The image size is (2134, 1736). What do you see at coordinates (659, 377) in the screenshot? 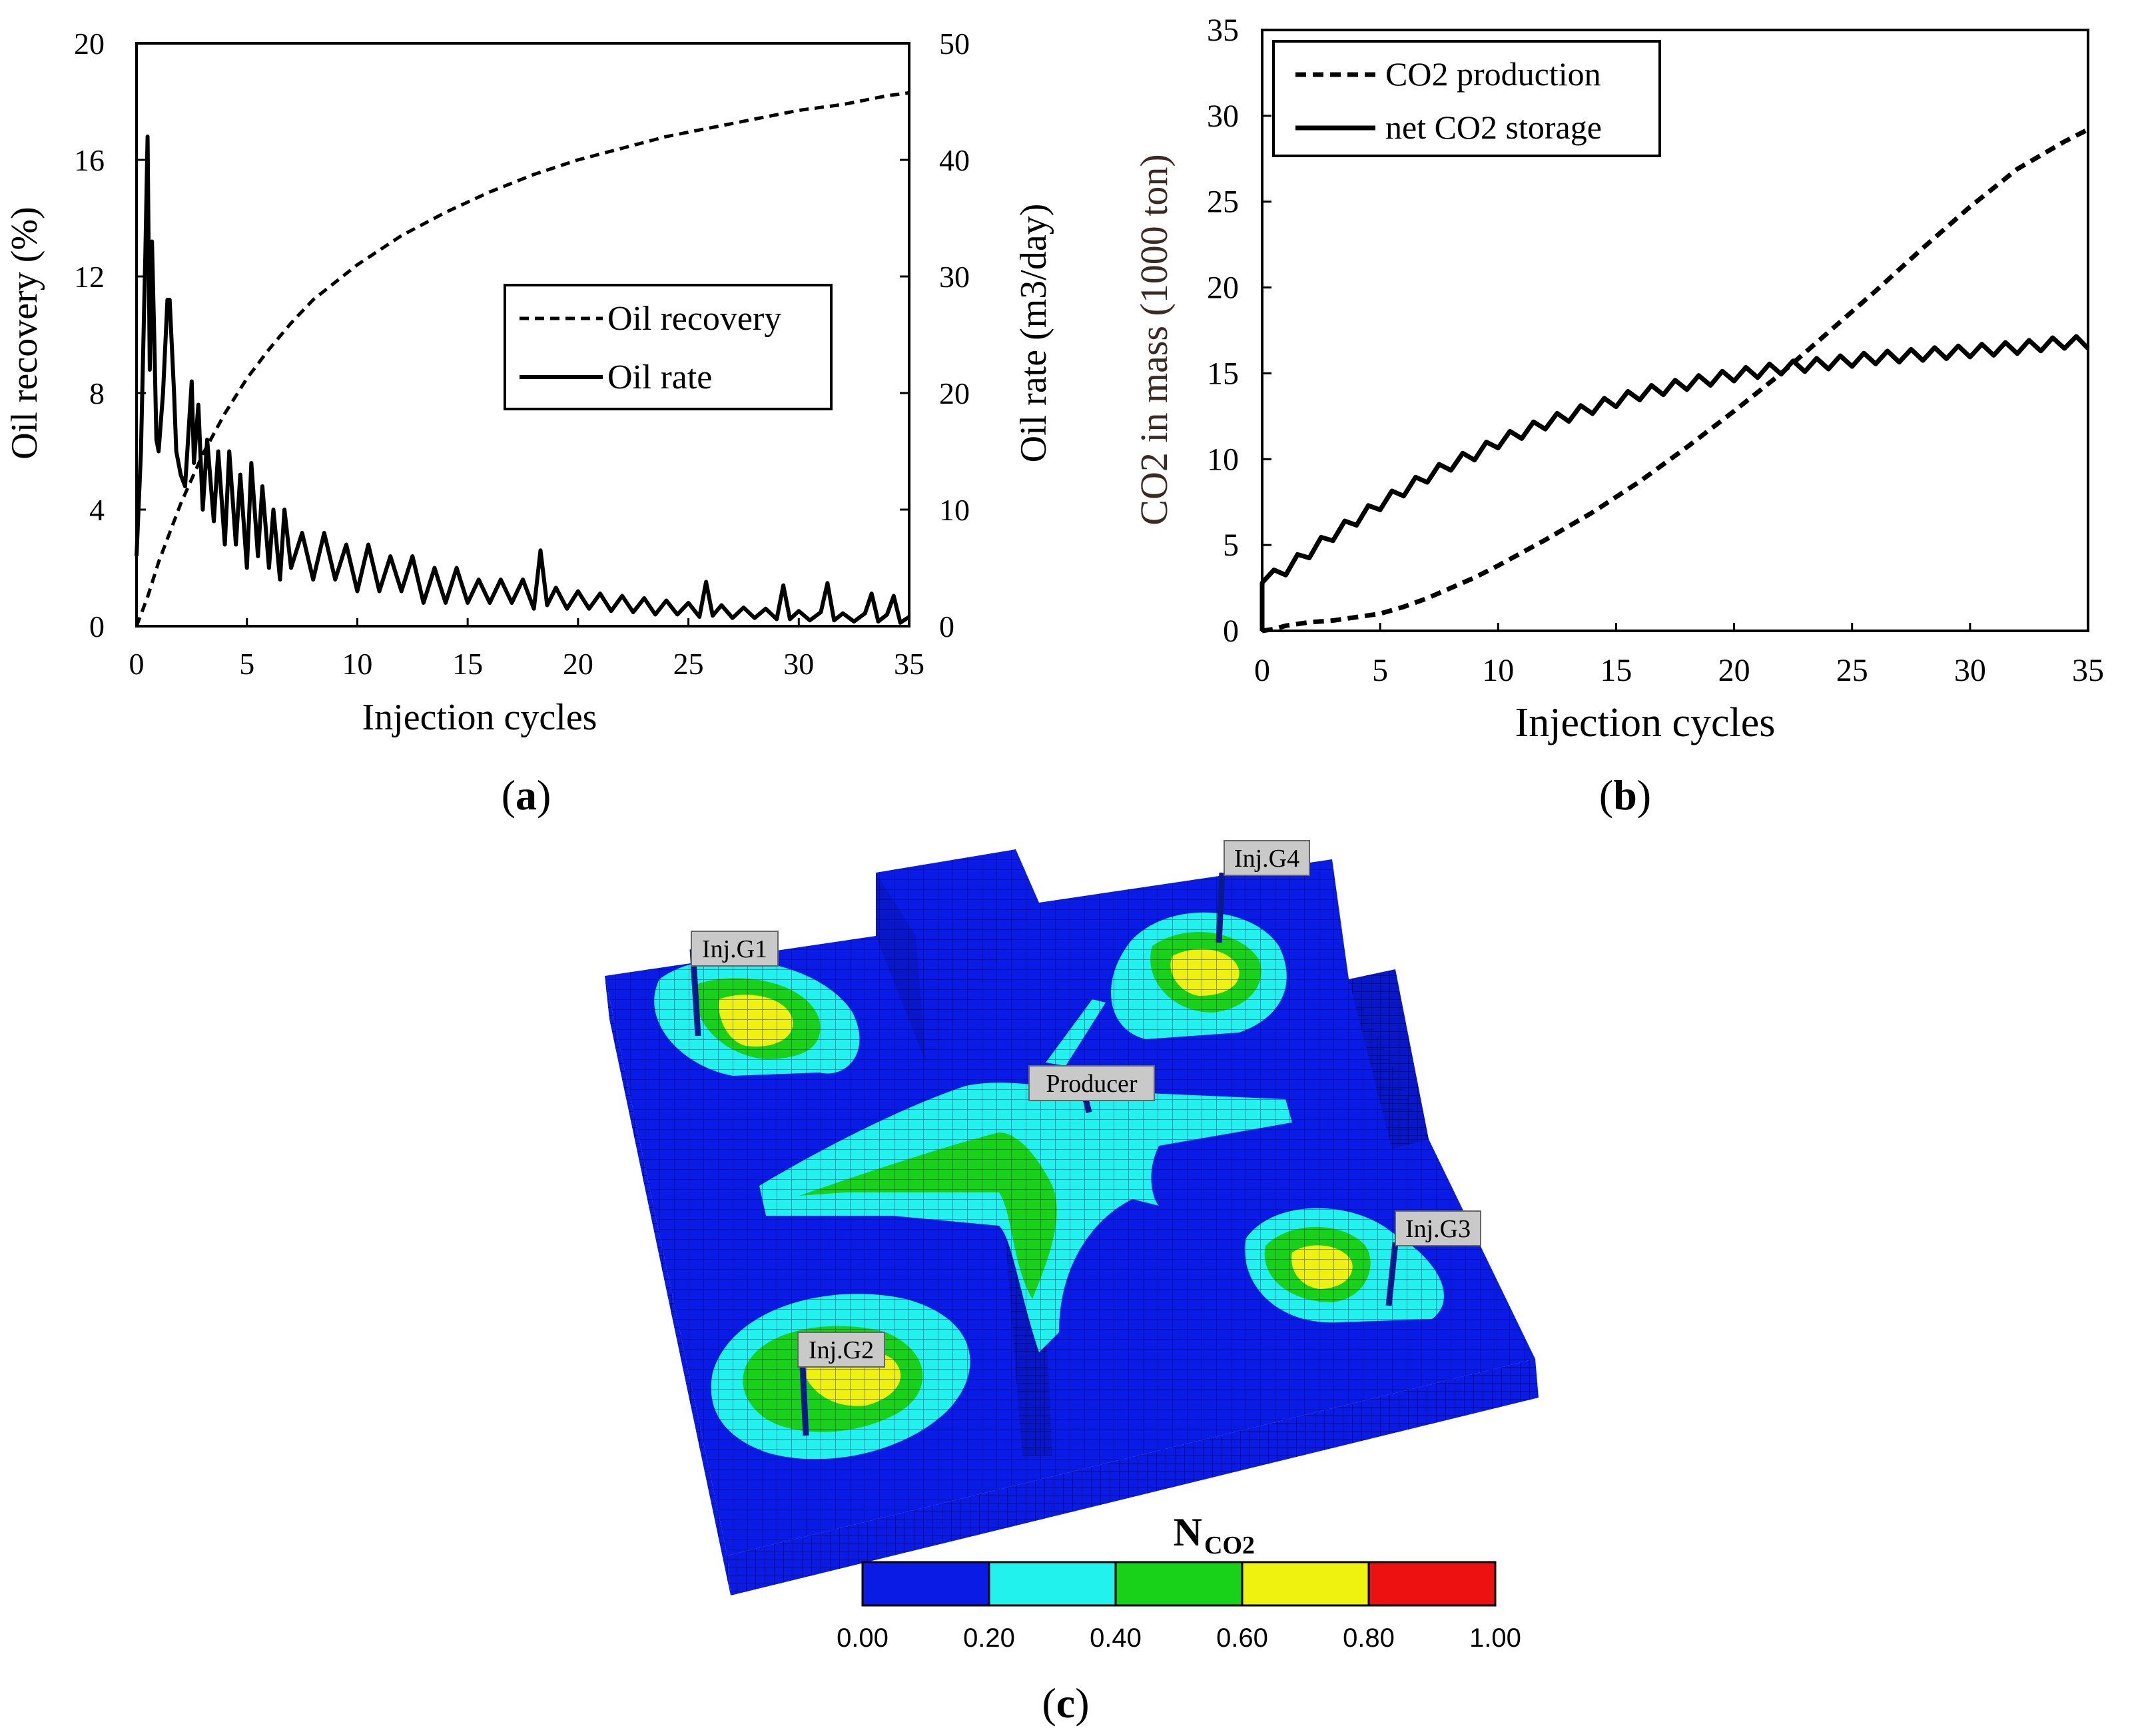
I see `a-legend-rate: Oil rate` at bounding box center [659, 377].